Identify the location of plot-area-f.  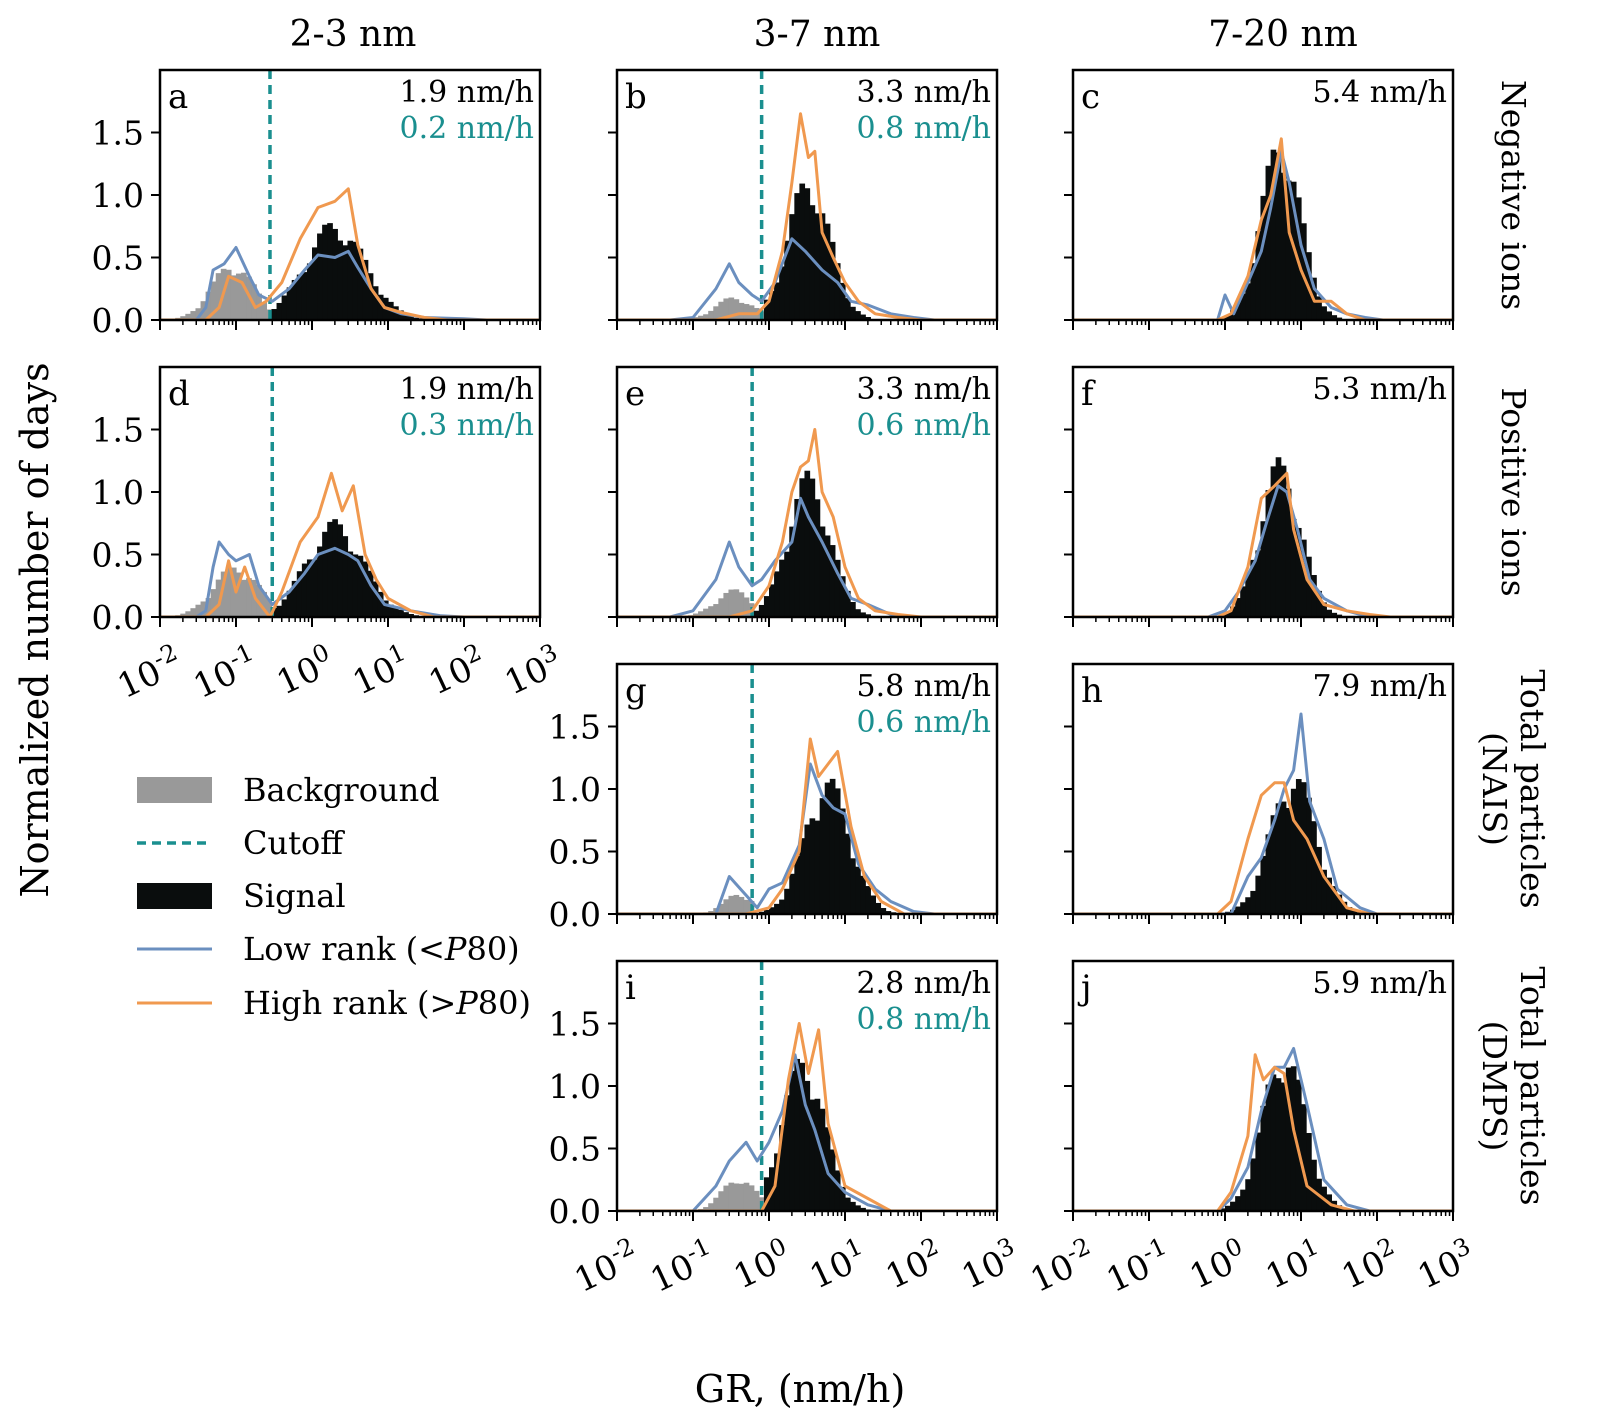
(1263, 537).